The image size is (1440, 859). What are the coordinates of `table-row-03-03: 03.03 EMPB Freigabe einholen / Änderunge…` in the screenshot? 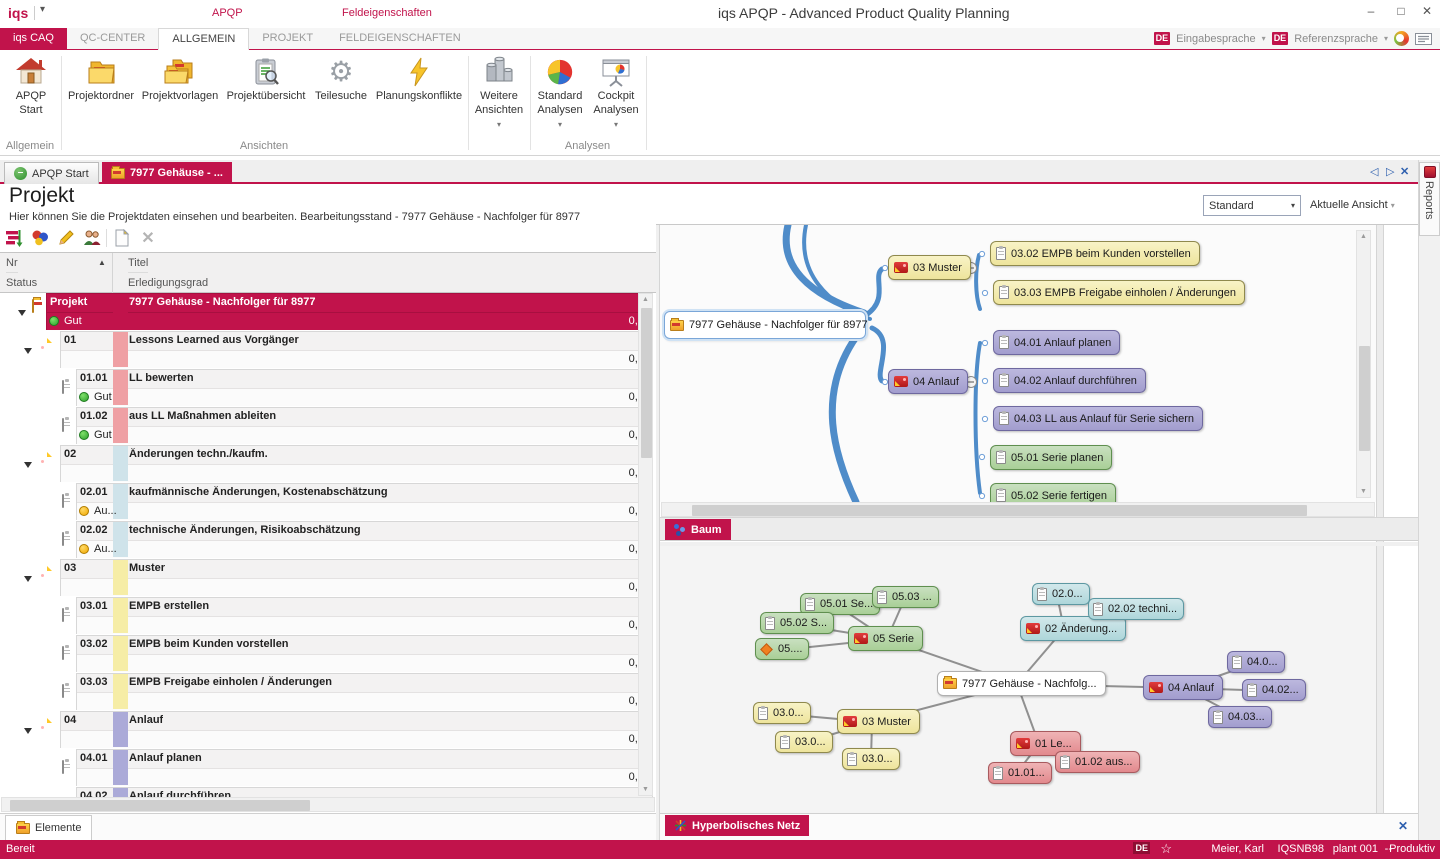 It's located at (328, 692).